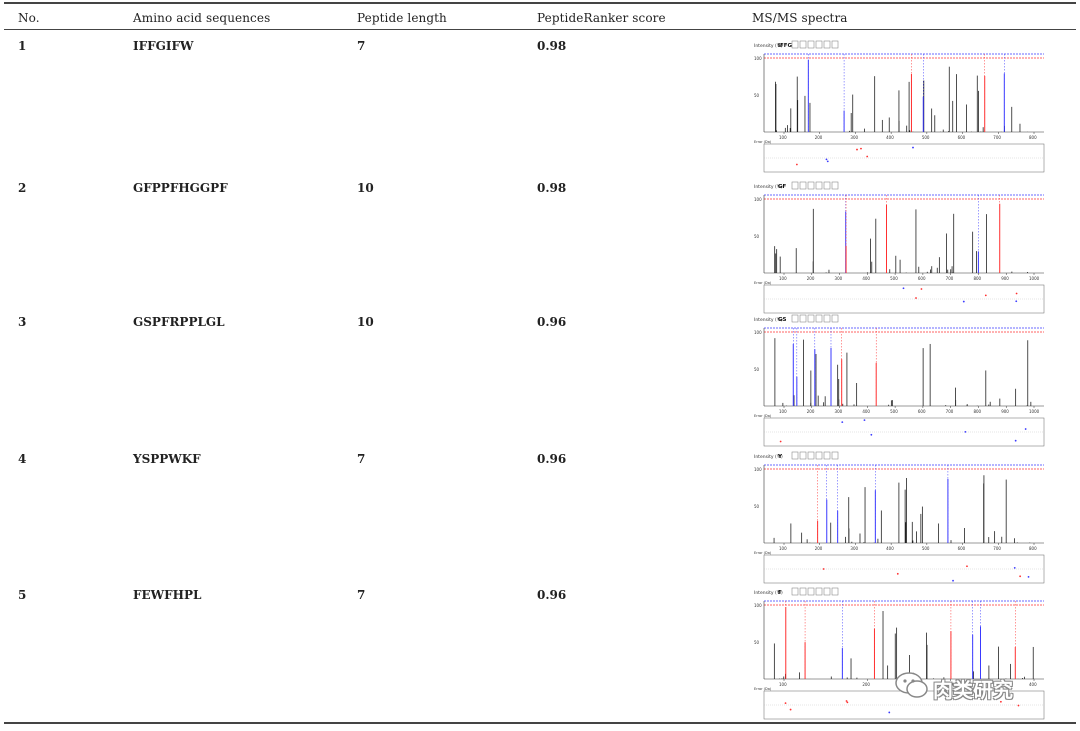  What do you see at coordinates (22, 322) in the screenshot?
I see `row-number: 3` at bounding box center [22, 322].